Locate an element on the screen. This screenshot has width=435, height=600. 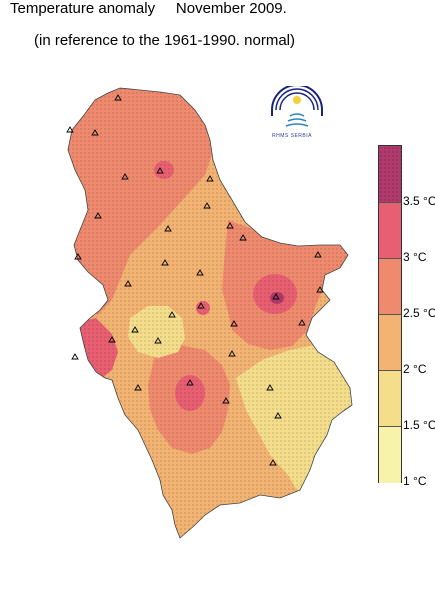
legend-label: 2 °C is located at coordinates (415, 369).